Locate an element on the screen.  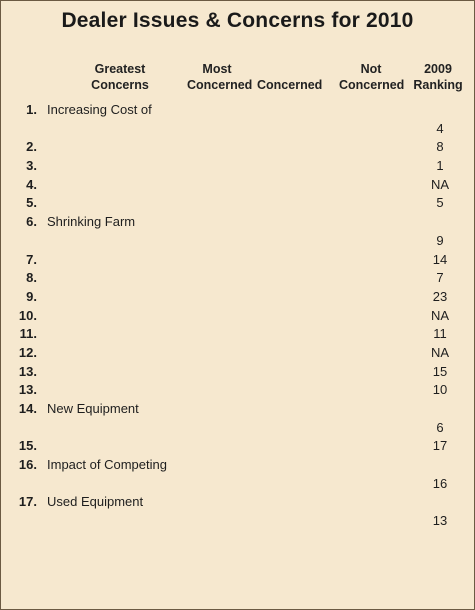
ranking-2009-value: 16 is located at coordinates (440, 483).